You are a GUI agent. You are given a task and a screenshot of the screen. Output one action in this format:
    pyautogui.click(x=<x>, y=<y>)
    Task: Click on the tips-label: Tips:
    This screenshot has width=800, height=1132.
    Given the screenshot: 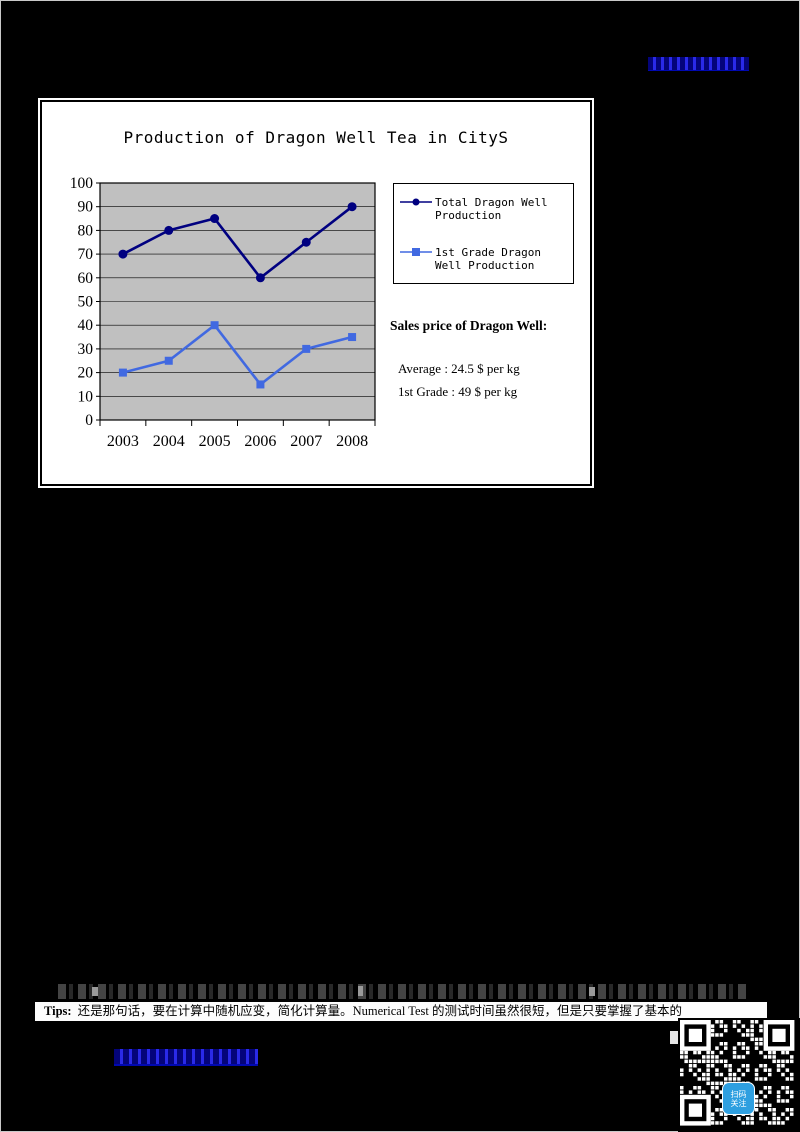 What is the action you would take?
    pyautogui.click(x=58, y=1011)
    